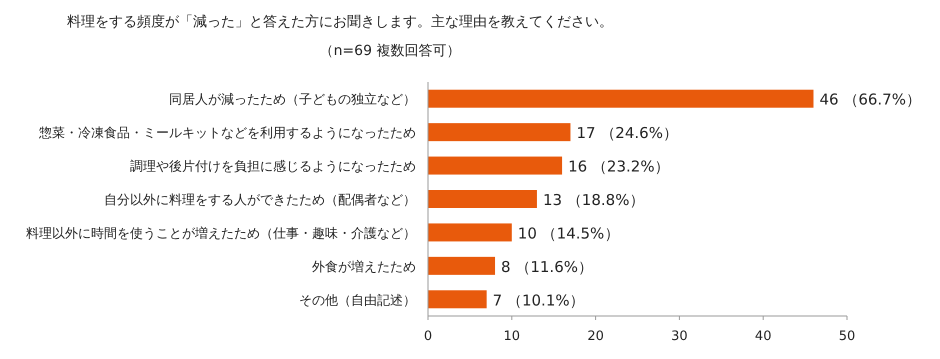  What do you see at coordinates (547, 267) in the screenshot?
I see `data-label: 8 （11.6%）` at bounding box center [547, 267].